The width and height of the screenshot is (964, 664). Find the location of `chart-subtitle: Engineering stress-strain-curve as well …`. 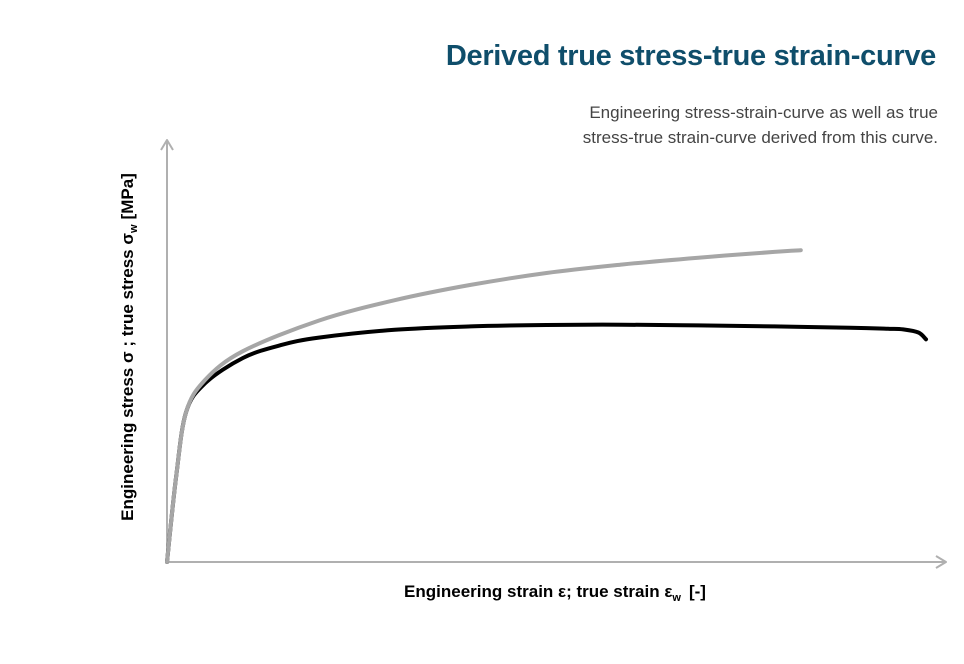

chart-subtitle: Engineering stress-strain-curve as well … is located at coordinates (760, 125).